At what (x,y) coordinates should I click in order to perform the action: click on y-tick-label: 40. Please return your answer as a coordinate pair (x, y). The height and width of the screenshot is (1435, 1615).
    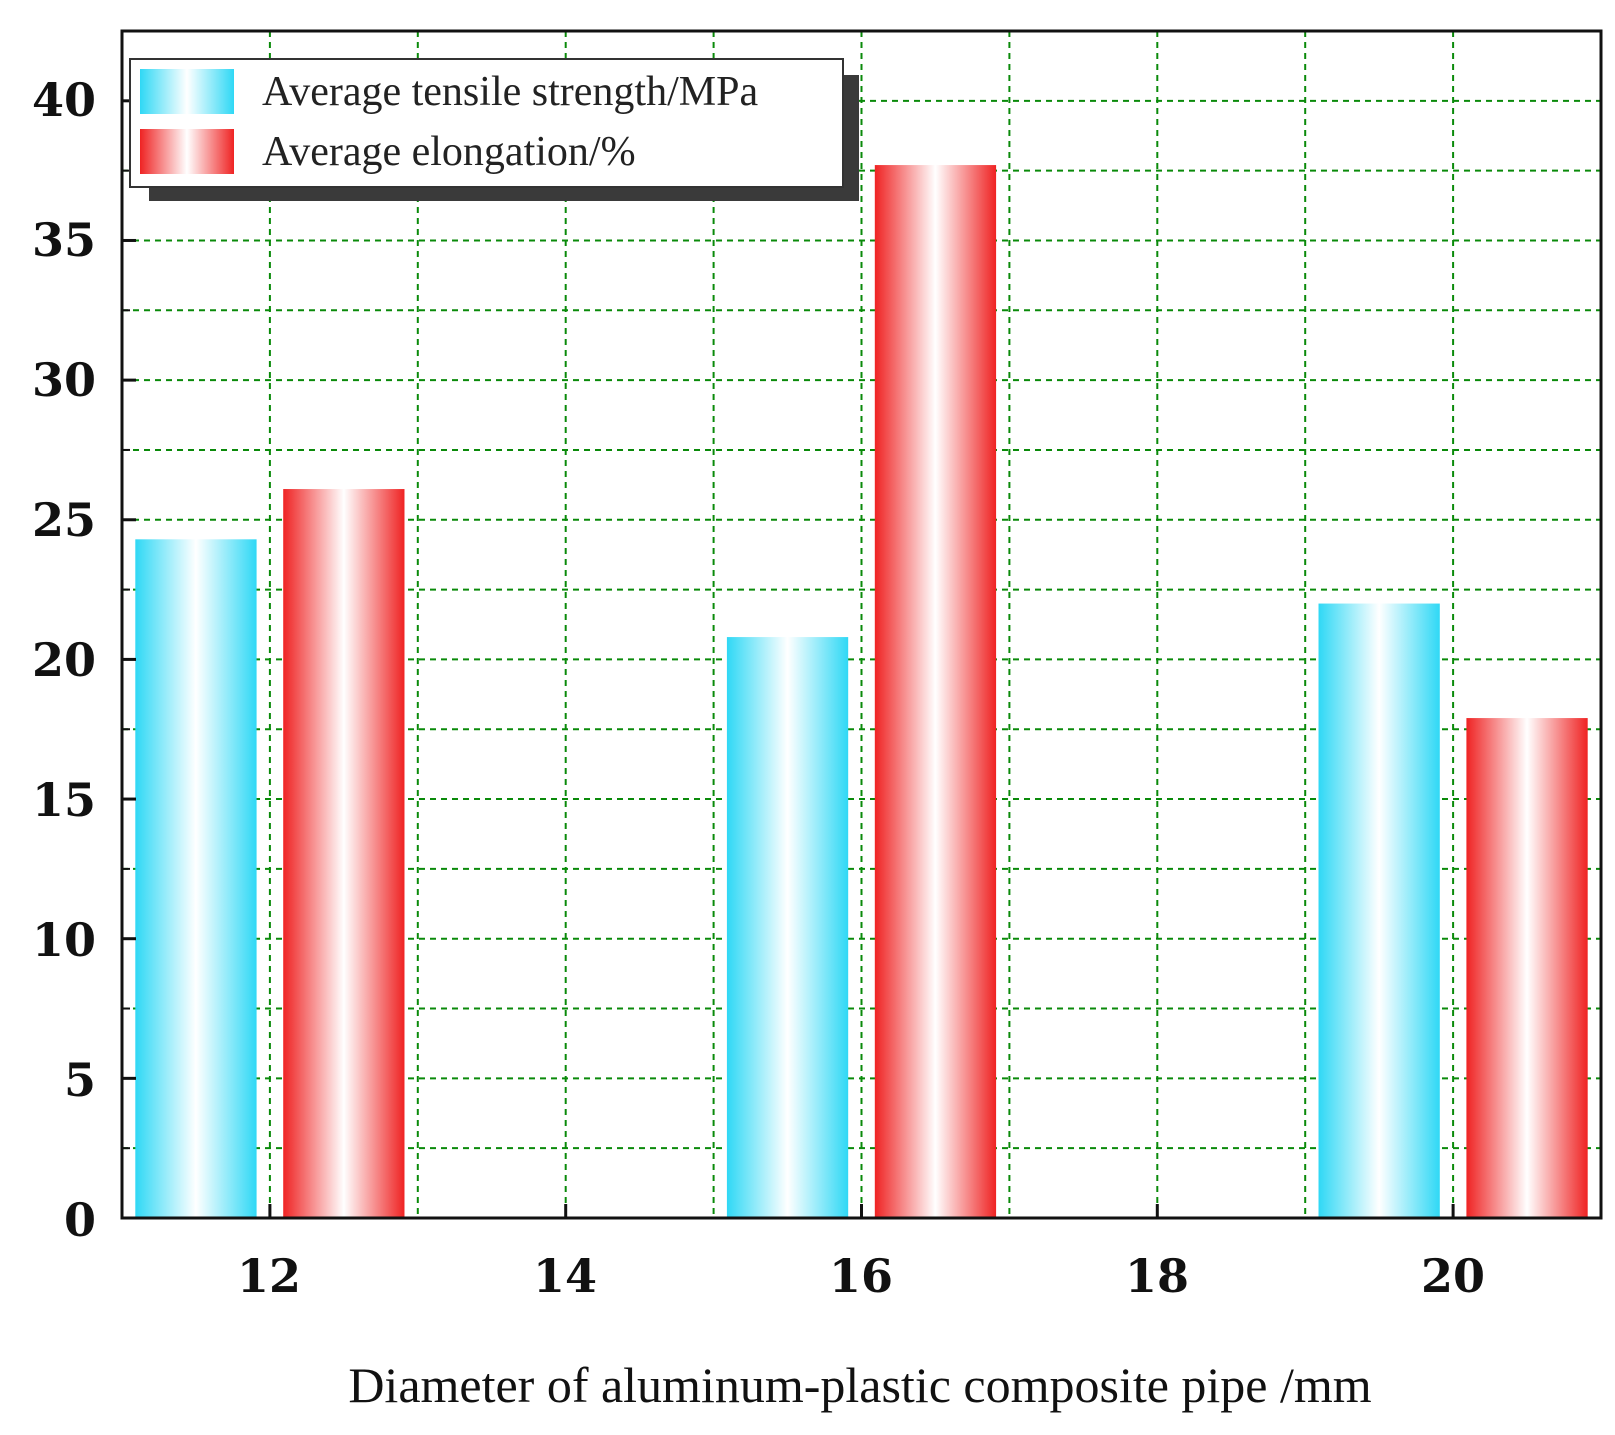
    Looking at the image, I should click on (64, 100).